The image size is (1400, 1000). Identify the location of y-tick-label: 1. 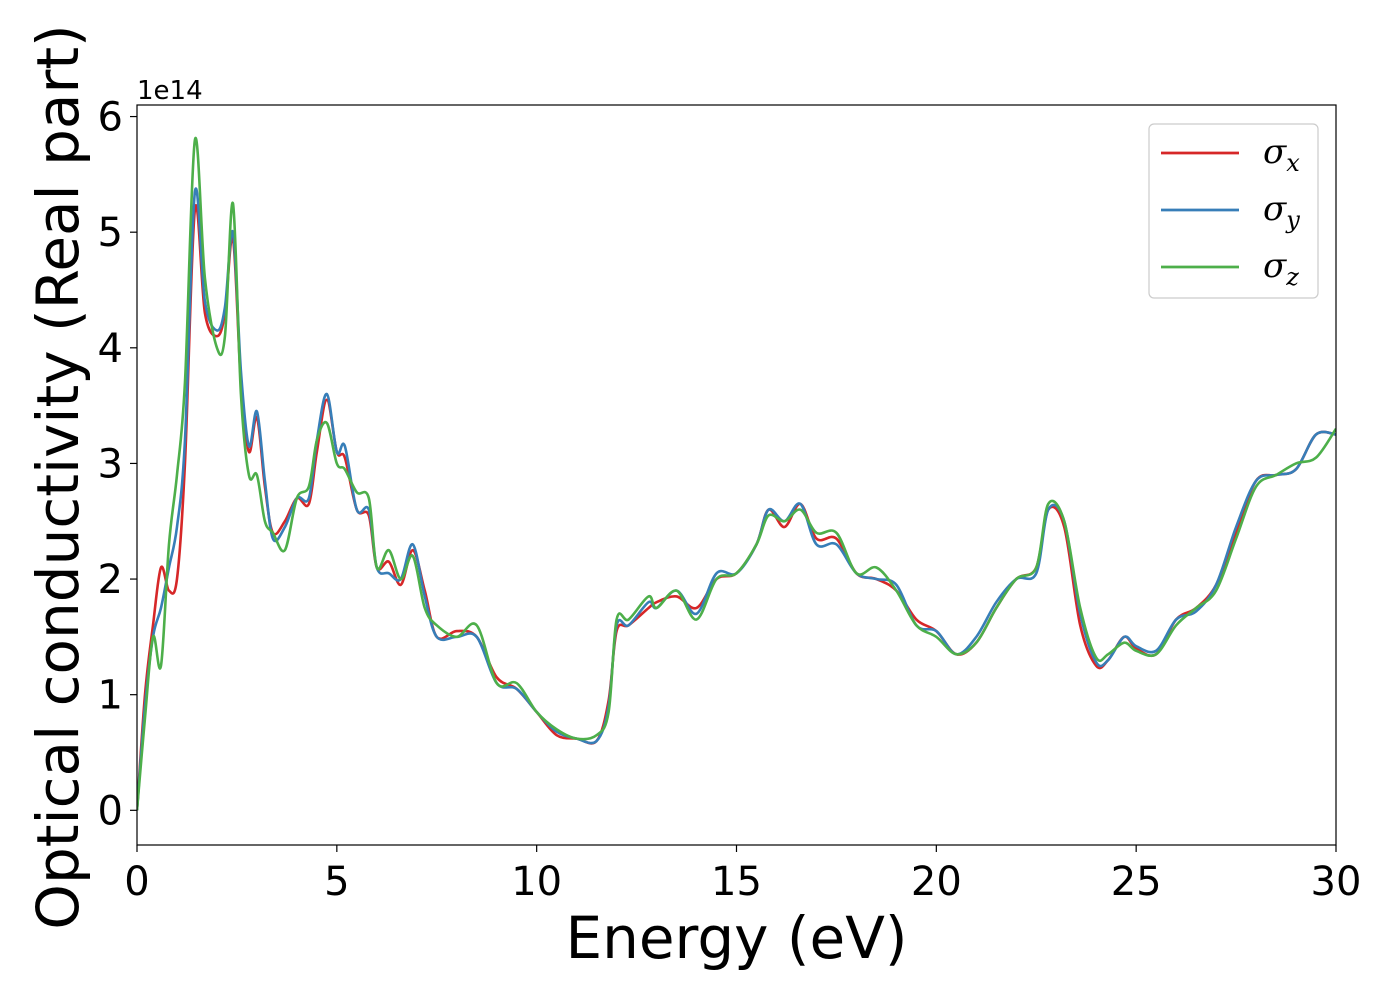
(110, 696).